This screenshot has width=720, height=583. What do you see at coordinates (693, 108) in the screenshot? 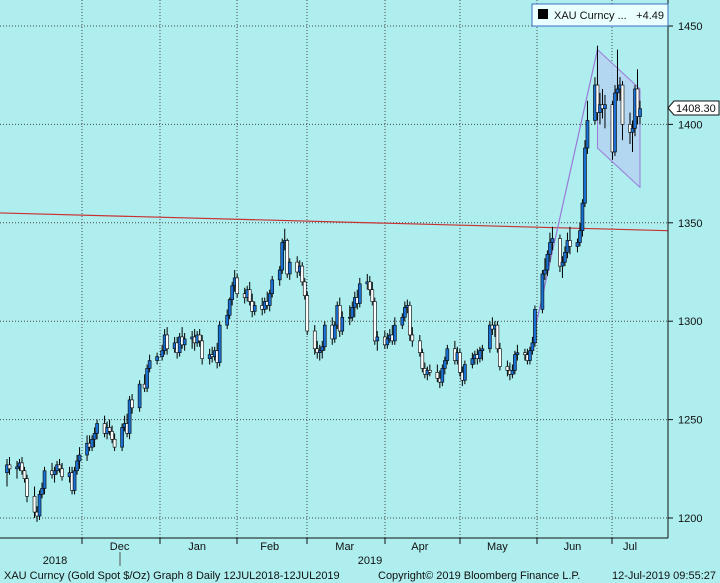
I see `last-price-box` at bounding box center [693, 108].